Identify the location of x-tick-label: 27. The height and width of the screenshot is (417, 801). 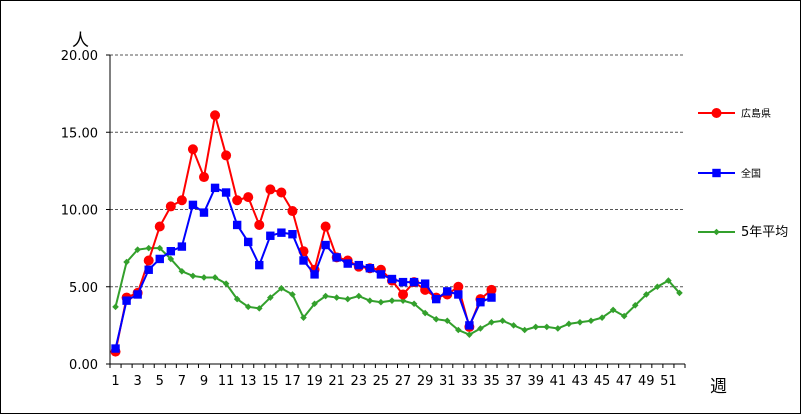
(403, 381).